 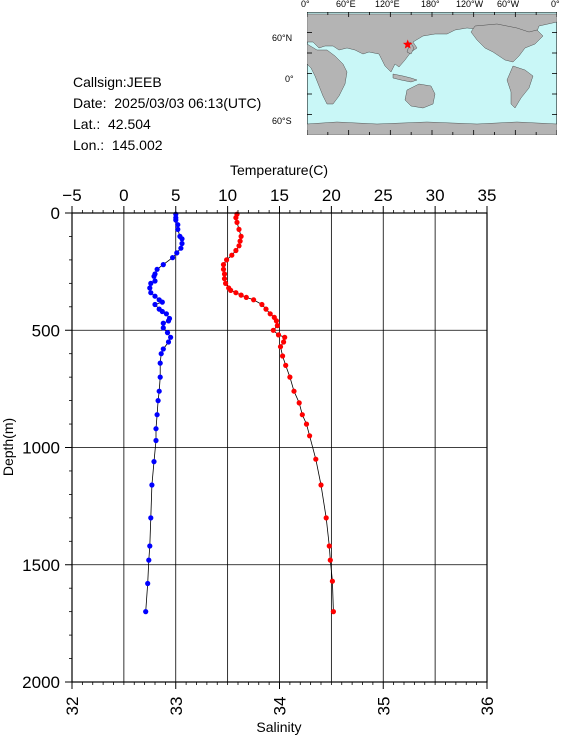 What do you see at coordinates (117, 82) in the screenshot?
I see `callsign-text: Callsign:JEEB` at bounding box center [117, 82].